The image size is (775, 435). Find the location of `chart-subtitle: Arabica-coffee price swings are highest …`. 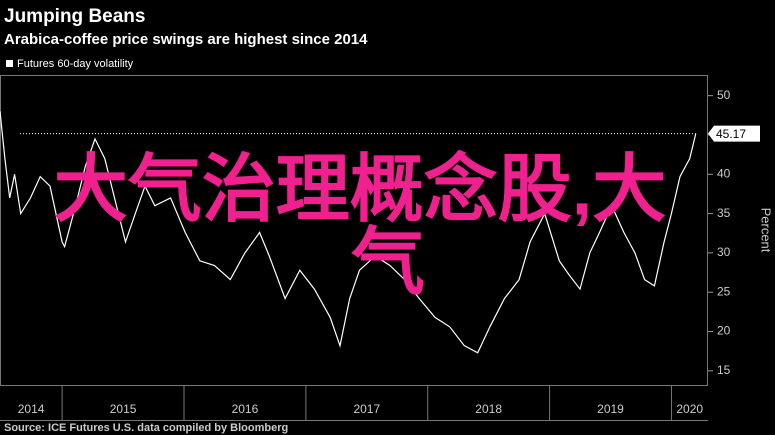

chart-subtitle: Arabica-coffee price swings are highest … is located at coordinates (186, 39).